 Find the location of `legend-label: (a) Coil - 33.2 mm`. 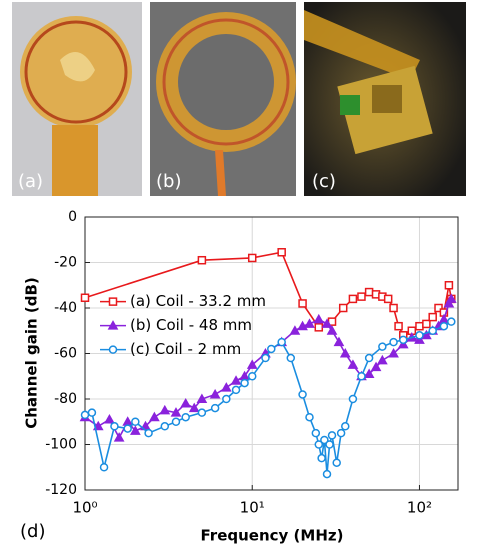

legend-label: (a) Coil - 33.2 mm is located at coordinates (198, 301).